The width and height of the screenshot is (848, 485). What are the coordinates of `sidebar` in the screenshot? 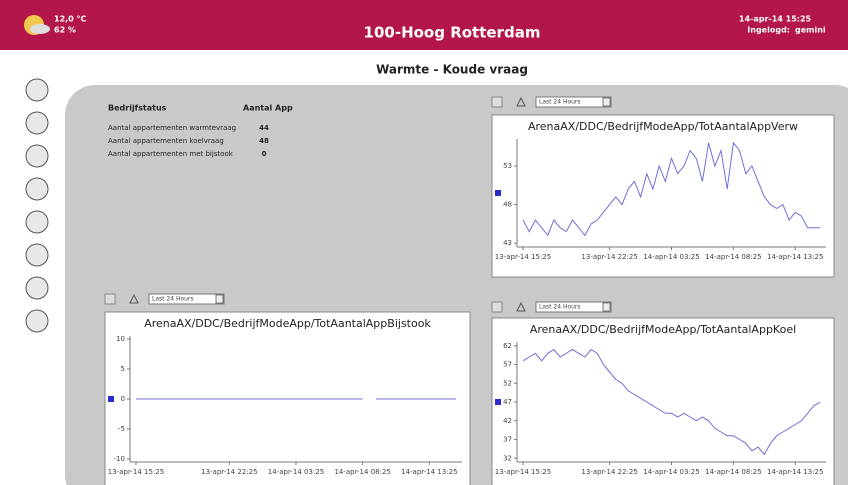 It's located at (37, 205).